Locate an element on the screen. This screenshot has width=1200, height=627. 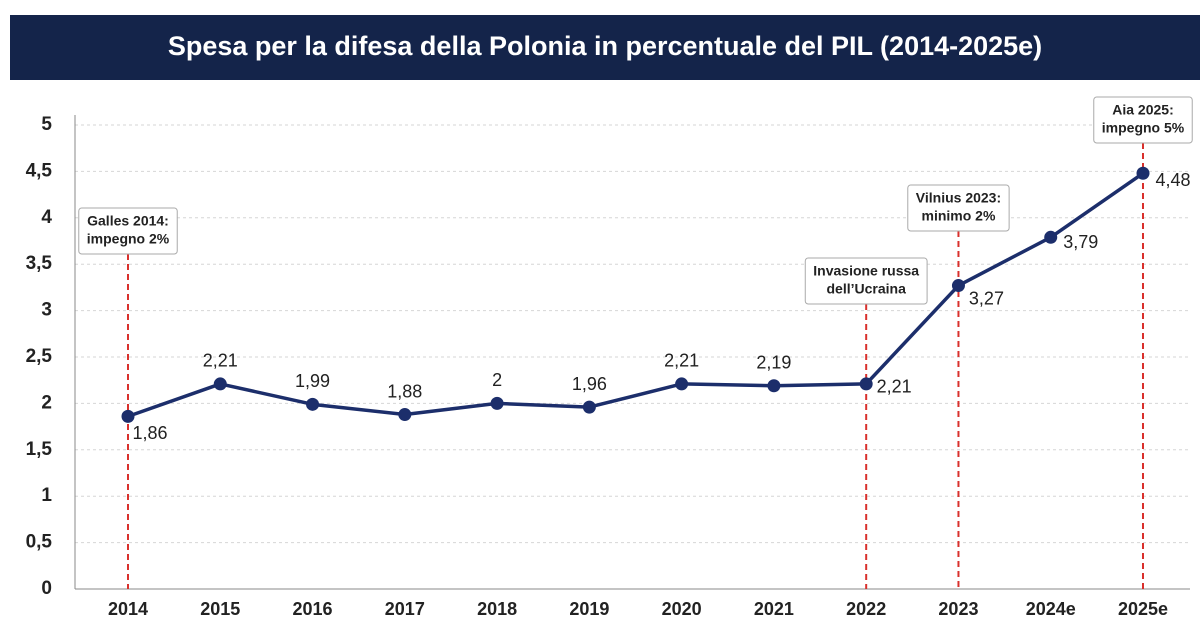
y-tick-label: 2 is located at coordinates (46, 402).